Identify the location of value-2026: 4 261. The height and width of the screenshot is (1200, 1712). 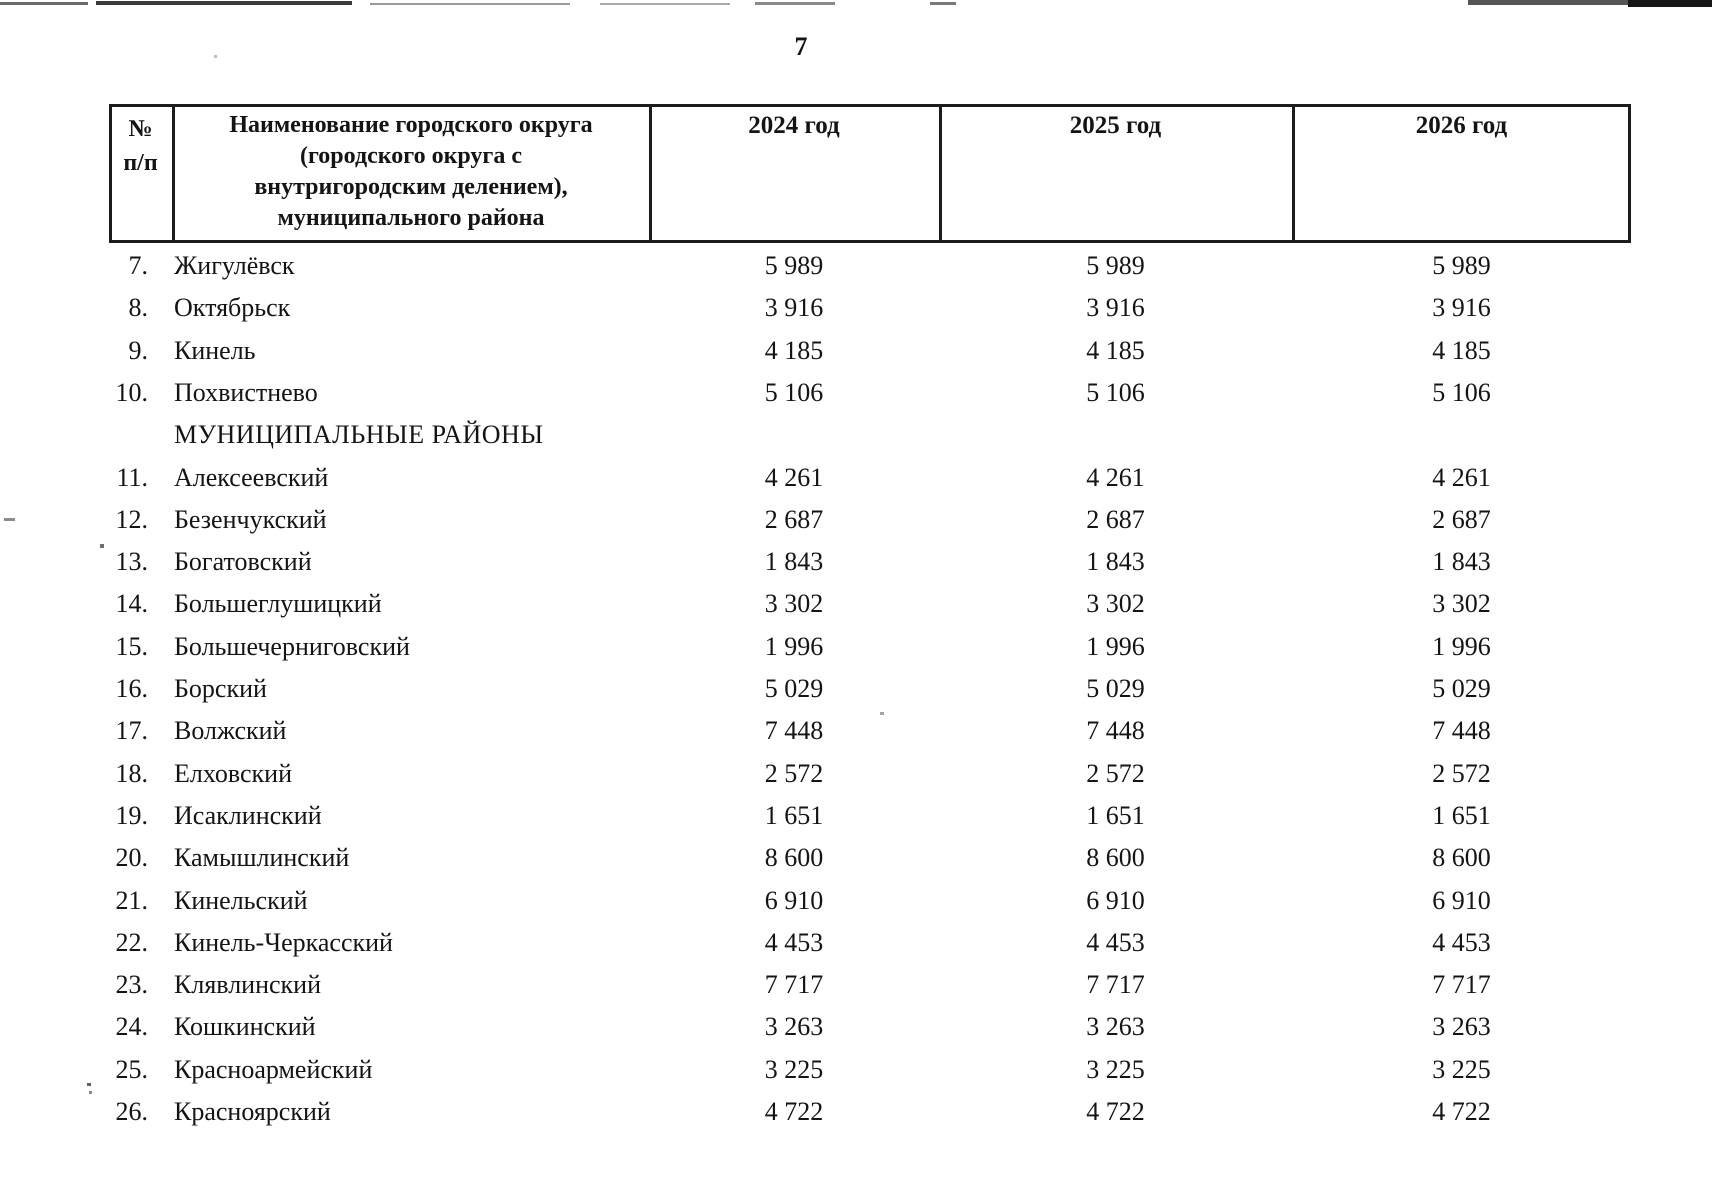
(1461, 477).